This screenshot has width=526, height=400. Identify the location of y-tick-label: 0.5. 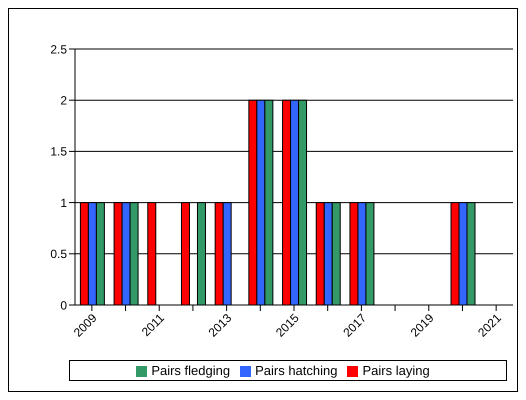
(59, 254).